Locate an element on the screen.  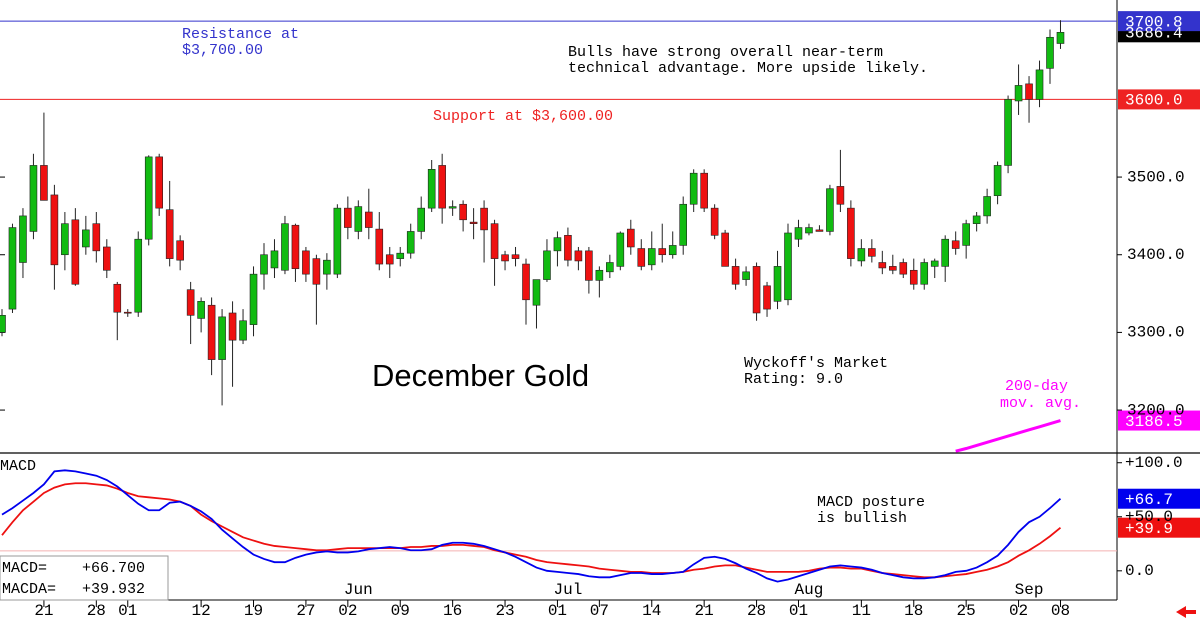
month-label: Sep is located at coordinates (1029, 590).